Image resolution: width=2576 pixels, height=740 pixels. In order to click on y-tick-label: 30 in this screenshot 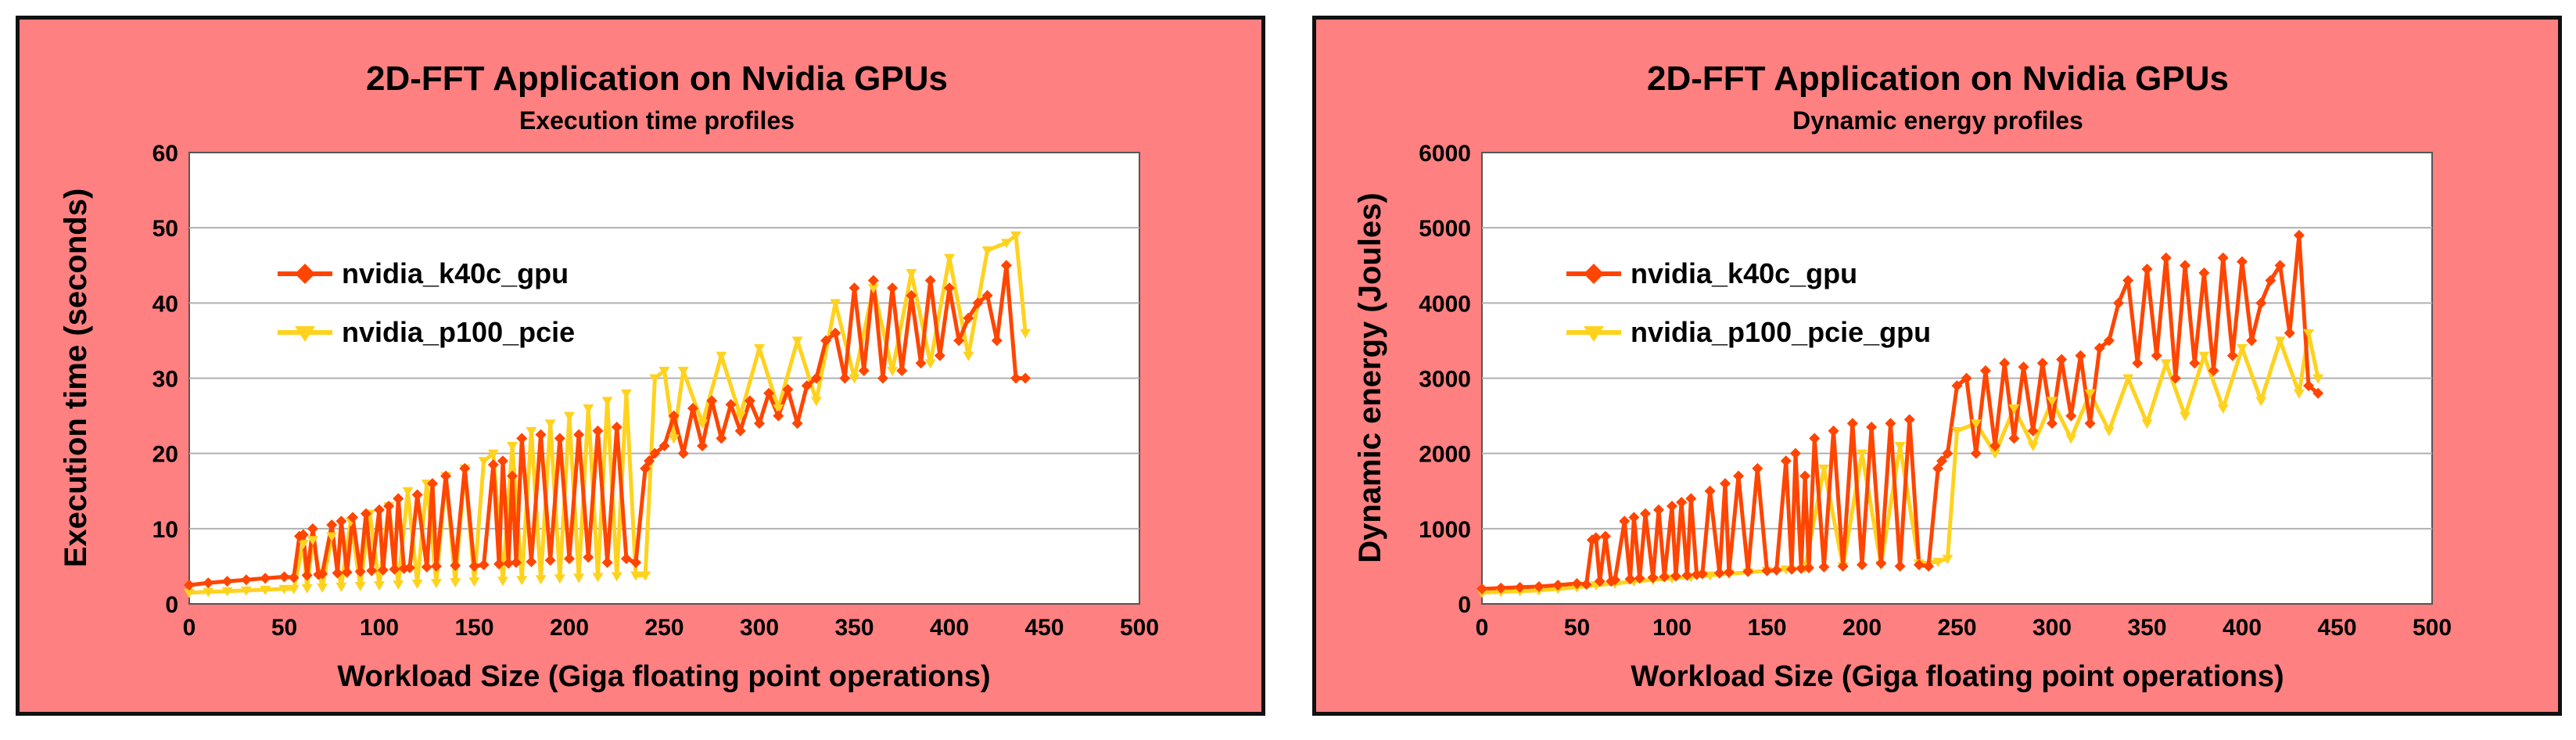, I will do `click(165, 380)`.